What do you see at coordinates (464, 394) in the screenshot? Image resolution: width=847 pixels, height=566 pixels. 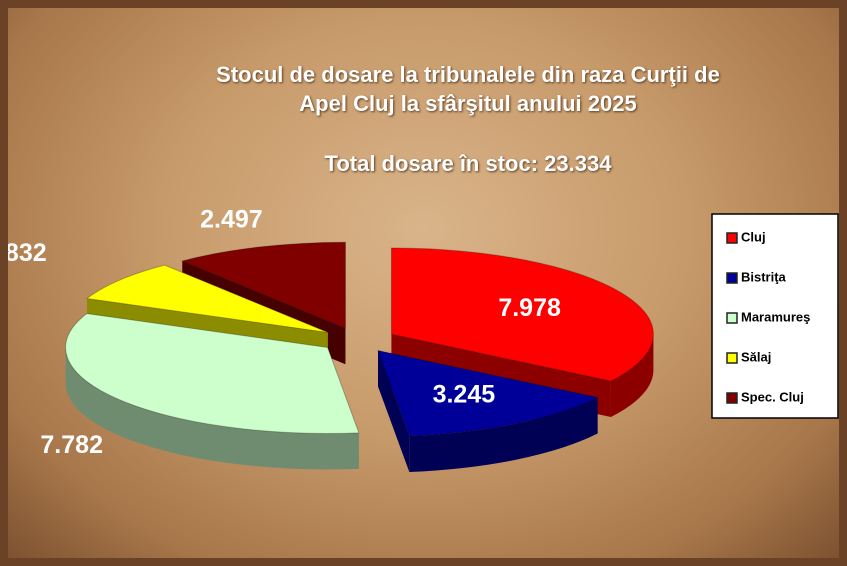 I see `data-label: 3.245` at bounding box center [464, 394].